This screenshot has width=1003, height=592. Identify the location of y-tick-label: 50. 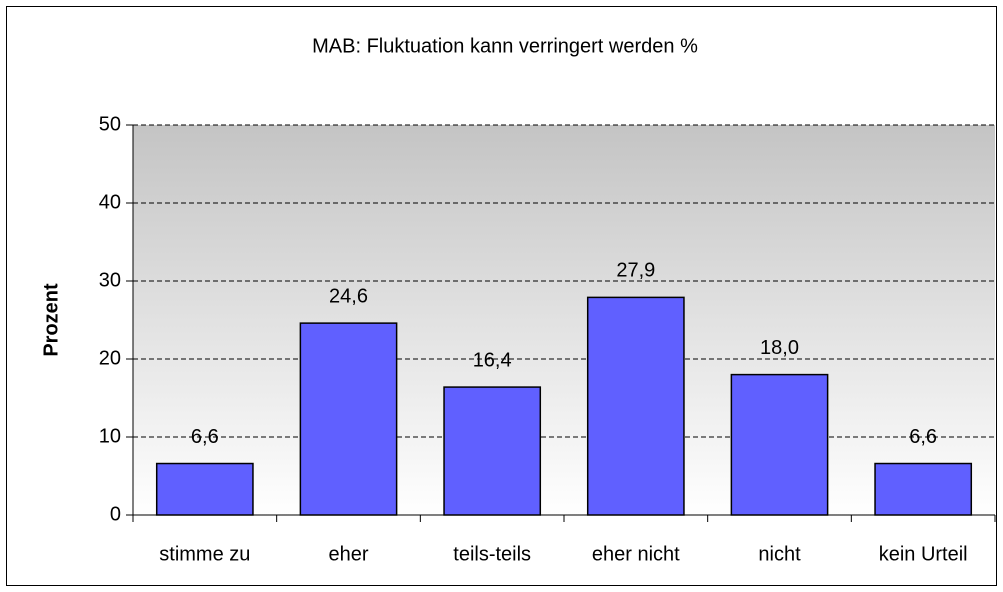
(110, 124).